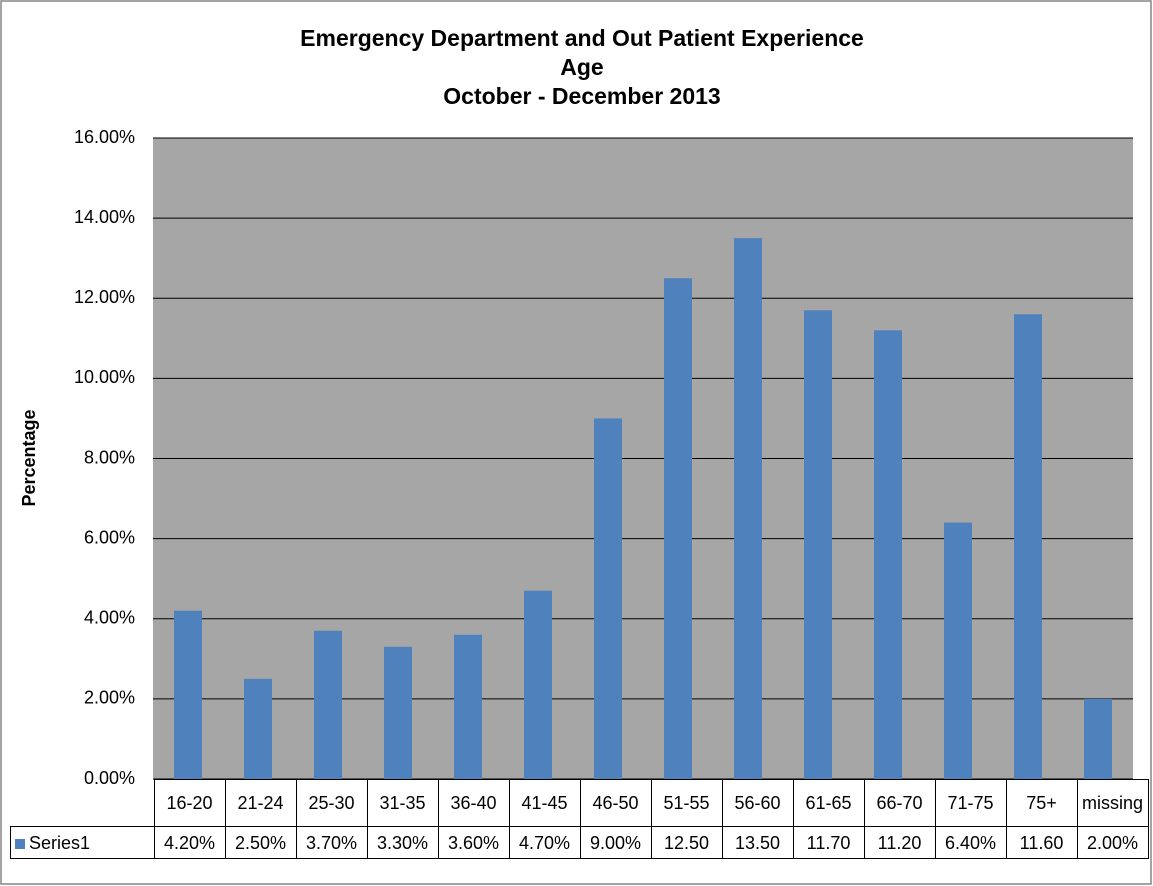 This screenshot has width=1153, height=886. I want to click on legend-swatch, so click(20, 843).